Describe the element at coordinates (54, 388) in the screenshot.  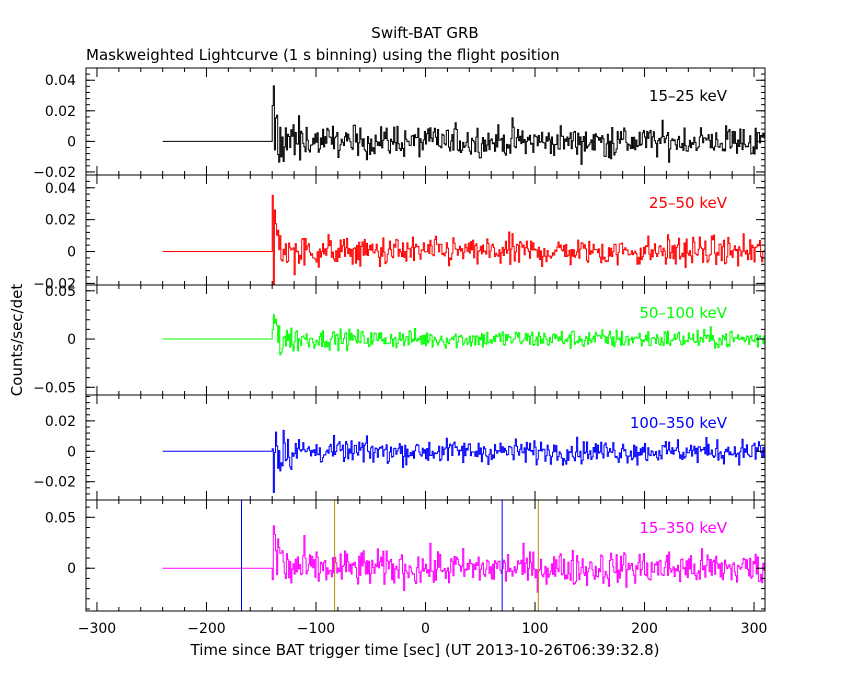
I see `y-tick-label: −0.05` at that location.